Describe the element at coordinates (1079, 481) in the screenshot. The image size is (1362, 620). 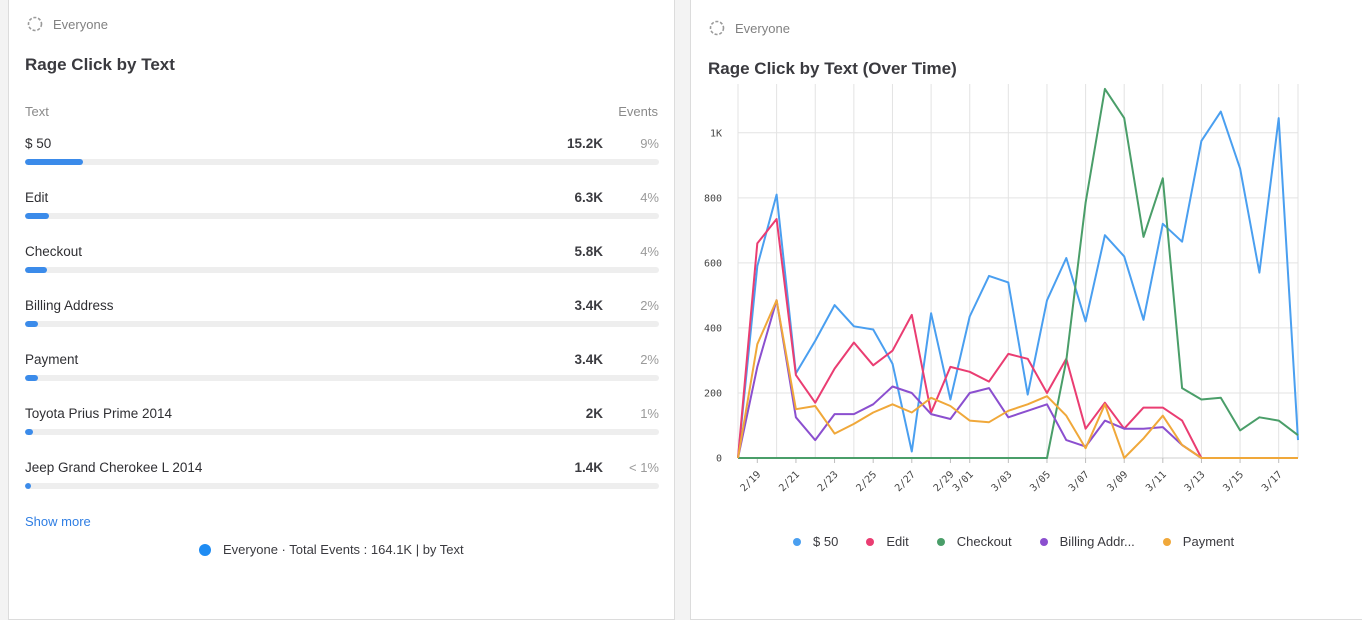
I see `x-tick-label: 3/07` at that location.